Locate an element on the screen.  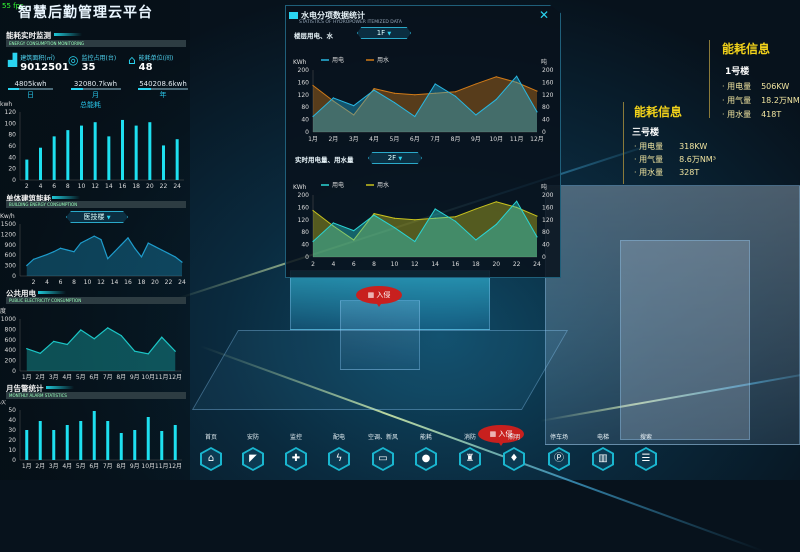
series-line is located at coordinates (101, 341).